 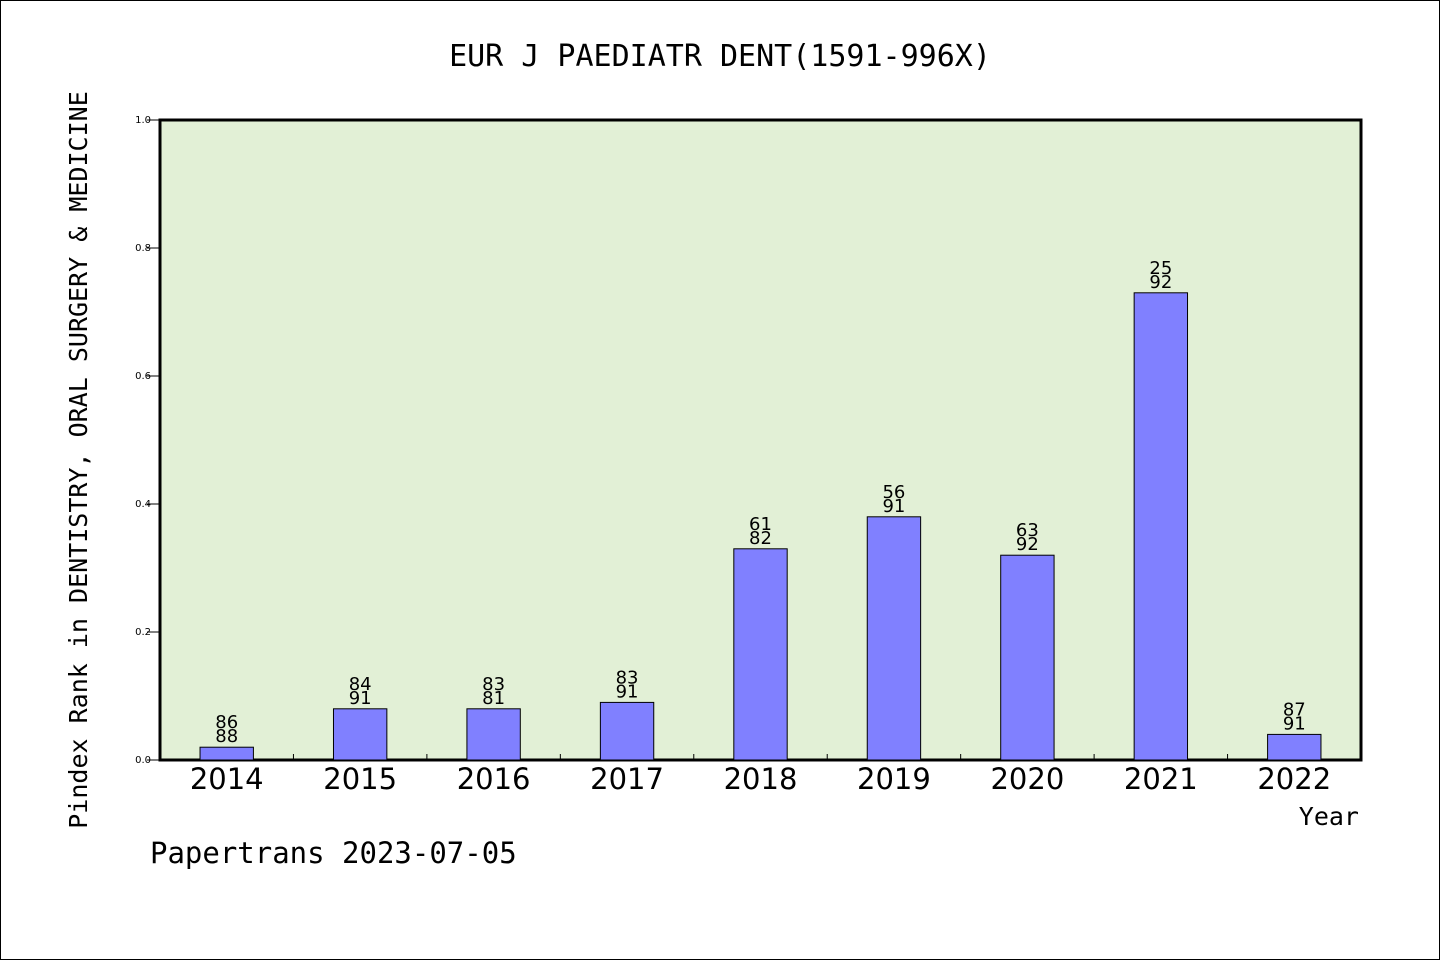 What do you see at coordinates (627, 731) in the screenshot?
I see `bar-2017` at bounding box center [627, 731].